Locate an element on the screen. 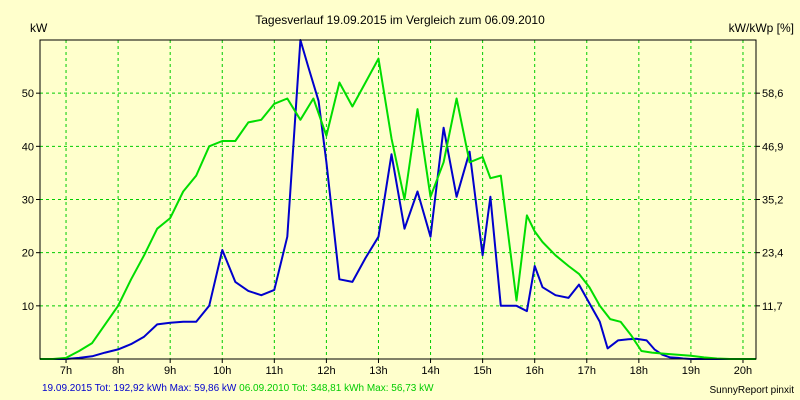 The height and width of the screenshot is (400, 800). x-tick-label: 11h is located at coordinates (275, 371).